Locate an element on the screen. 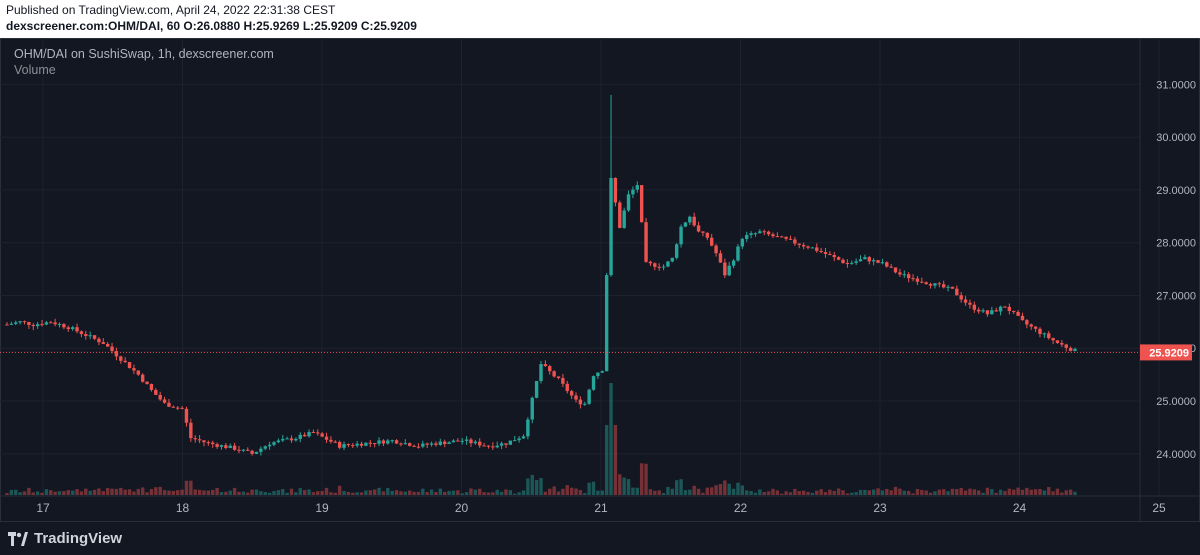 The width and height of the screenshot is (1200, 555). tradingview-logo-icon is located at coordinates (18, 538).